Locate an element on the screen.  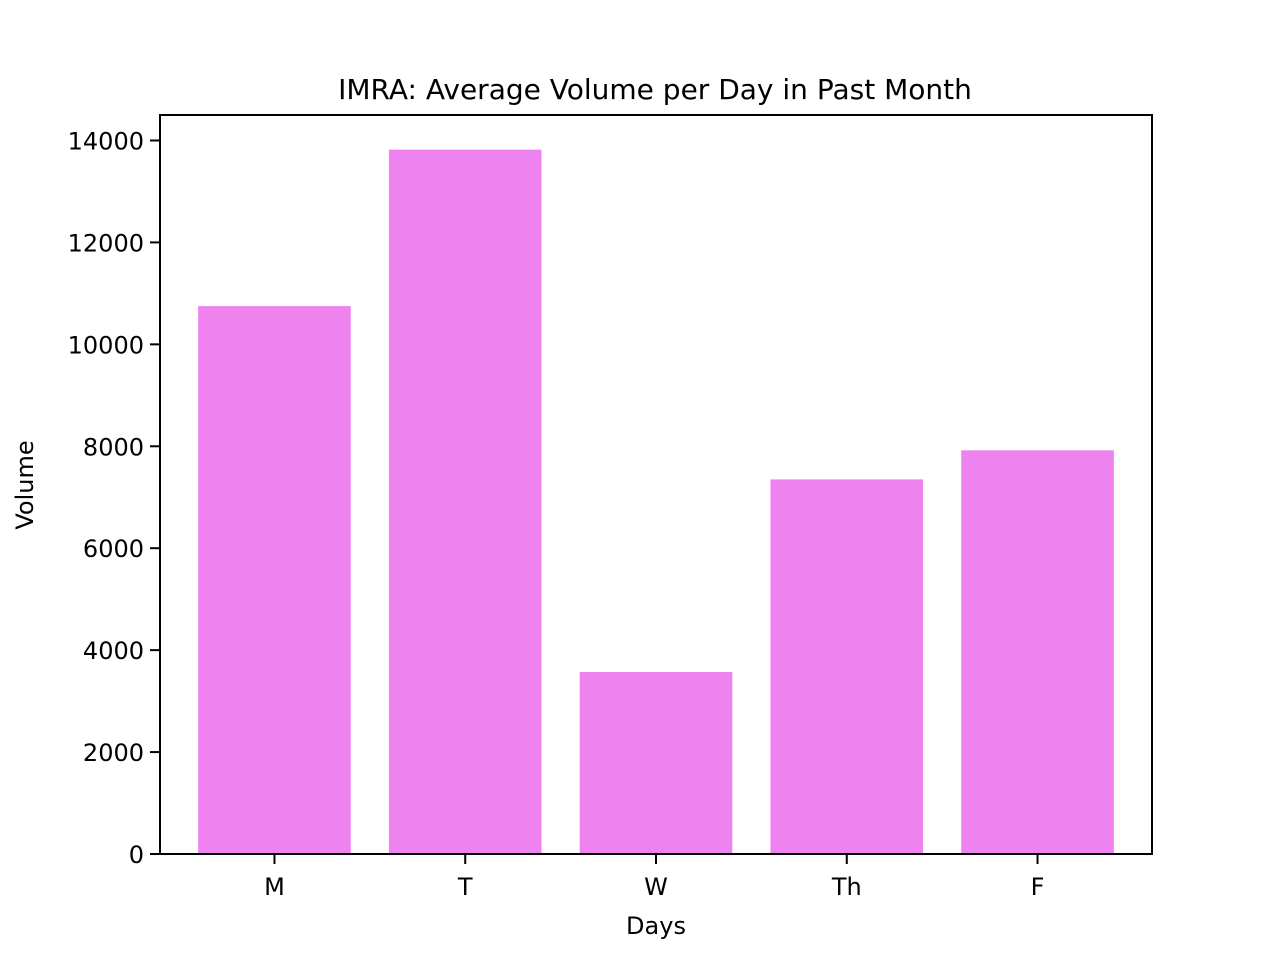
x-tick-label: T is located at coordinates (465, 887).